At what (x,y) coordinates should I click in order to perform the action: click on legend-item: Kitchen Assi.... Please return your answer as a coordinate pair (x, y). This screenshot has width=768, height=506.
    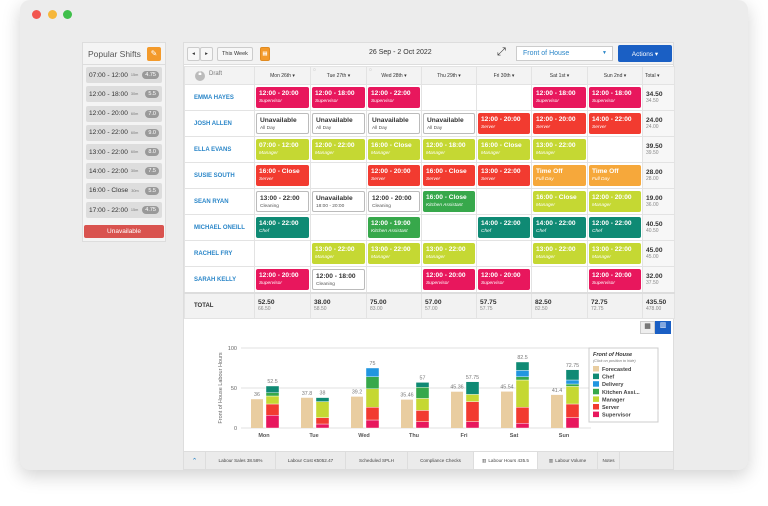
    Looking at the image, I should click on (621, 393).